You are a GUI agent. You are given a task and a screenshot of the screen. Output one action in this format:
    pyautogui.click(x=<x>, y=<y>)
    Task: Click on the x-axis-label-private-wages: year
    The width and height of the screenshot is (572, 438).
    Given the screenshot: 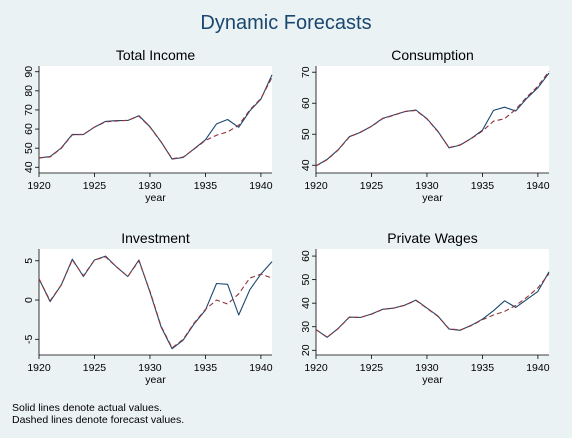 What is the action you would take?
    pyautogui.click(x=432, y=380)
    